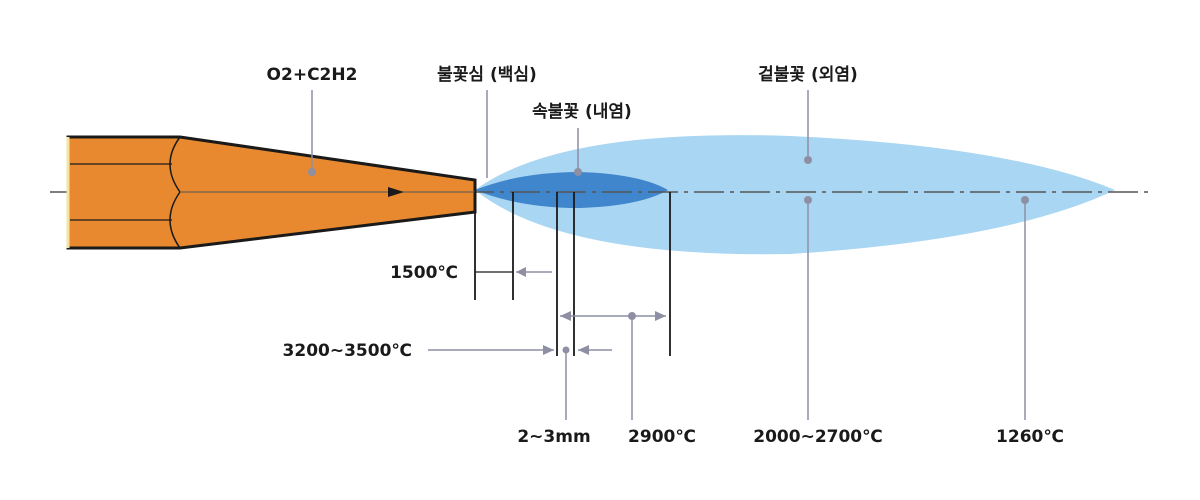 This screenshot has width=1200, height=500. I want to click on arrow-2900-left-icon, so click(565, 316).